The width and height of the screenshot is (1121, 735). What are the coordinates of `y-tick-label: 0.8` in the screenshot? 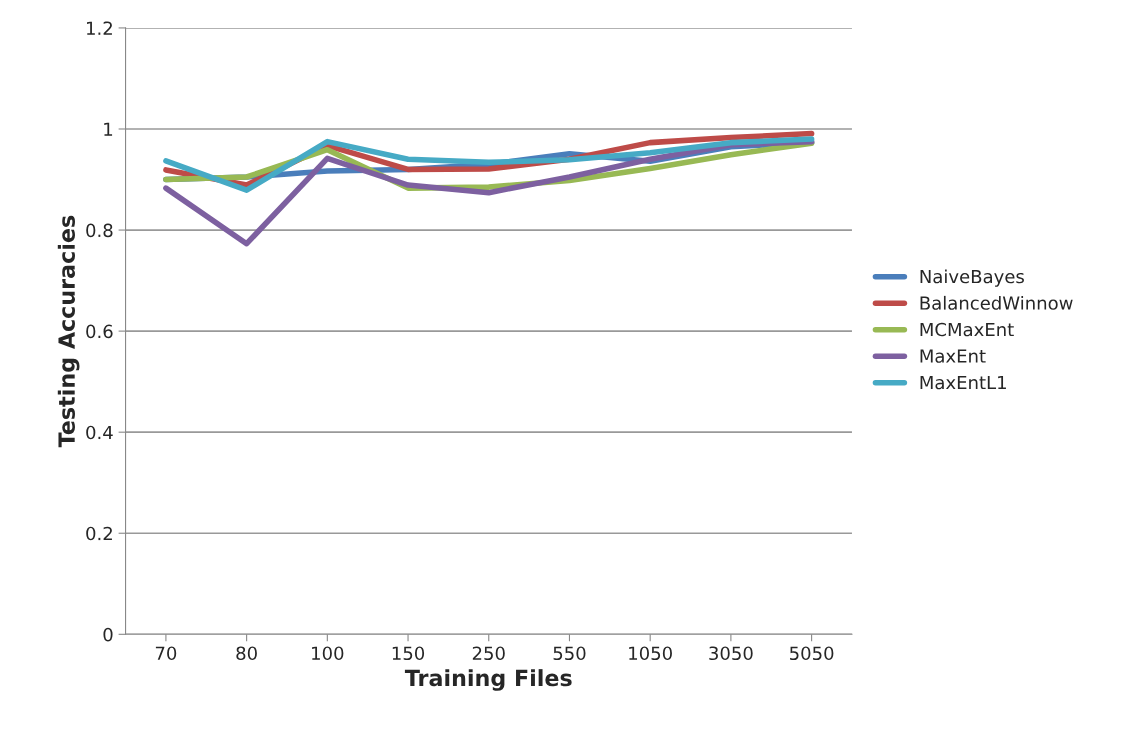 It's located at (99, 230).